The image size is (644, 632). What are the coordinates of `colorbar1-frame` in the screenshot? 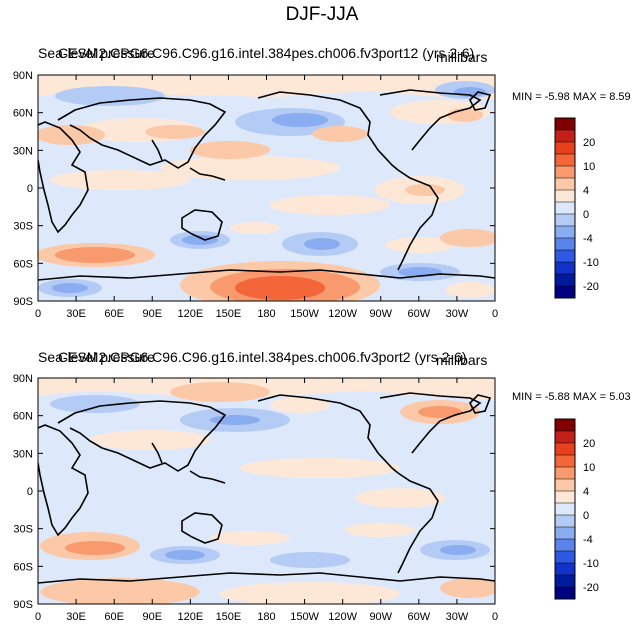 It's located at (565, 208).